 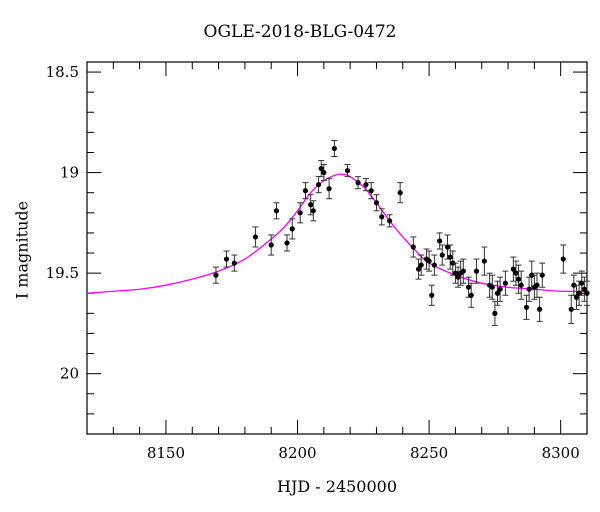 I want to click on y-axis-label: I magnitude, so click(x=22, y=250).